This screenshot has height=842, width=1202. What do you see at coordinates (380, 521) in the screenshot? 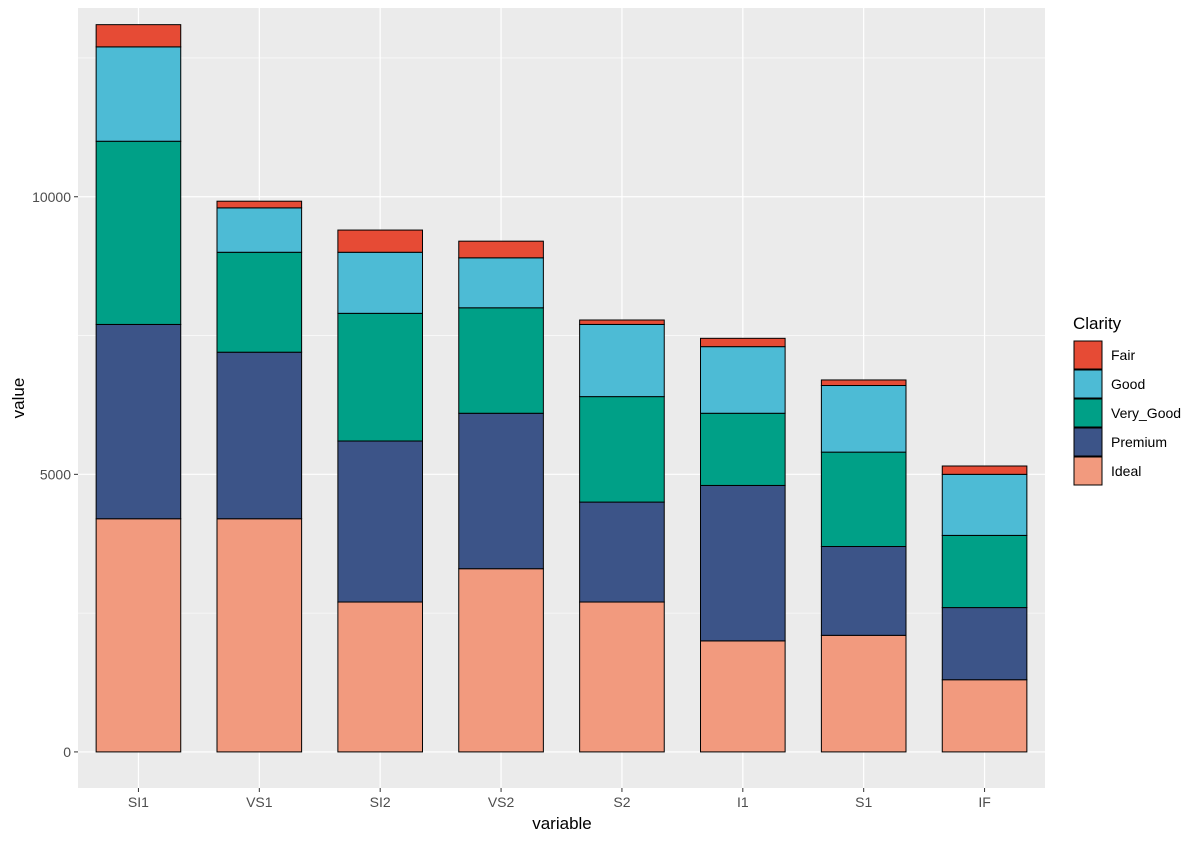
I see `bar-segment-premium-si2` at bounding box center [380, 521].